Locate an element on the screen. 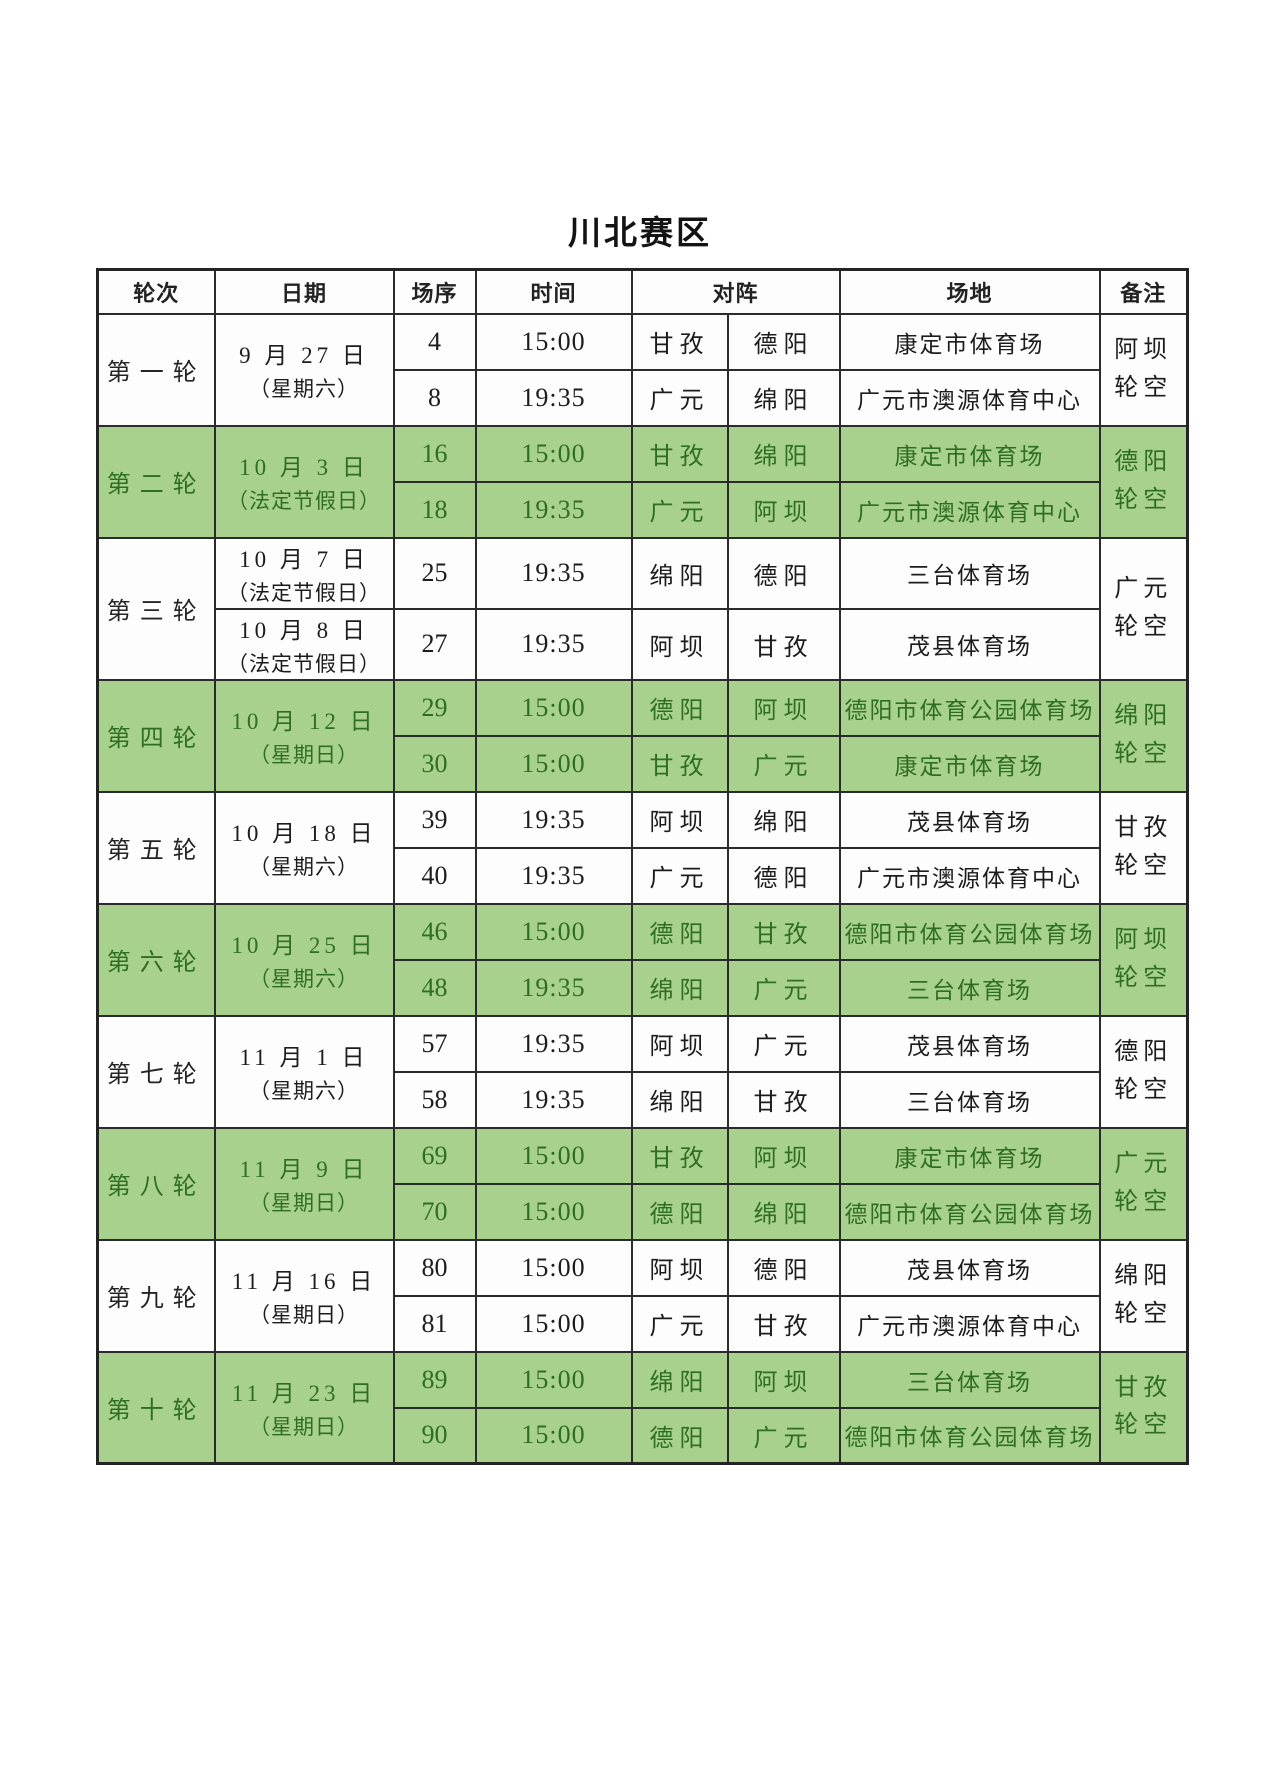  date-cell: 11 月 9 日 （星期日） is located at coordinates (304, 1183).